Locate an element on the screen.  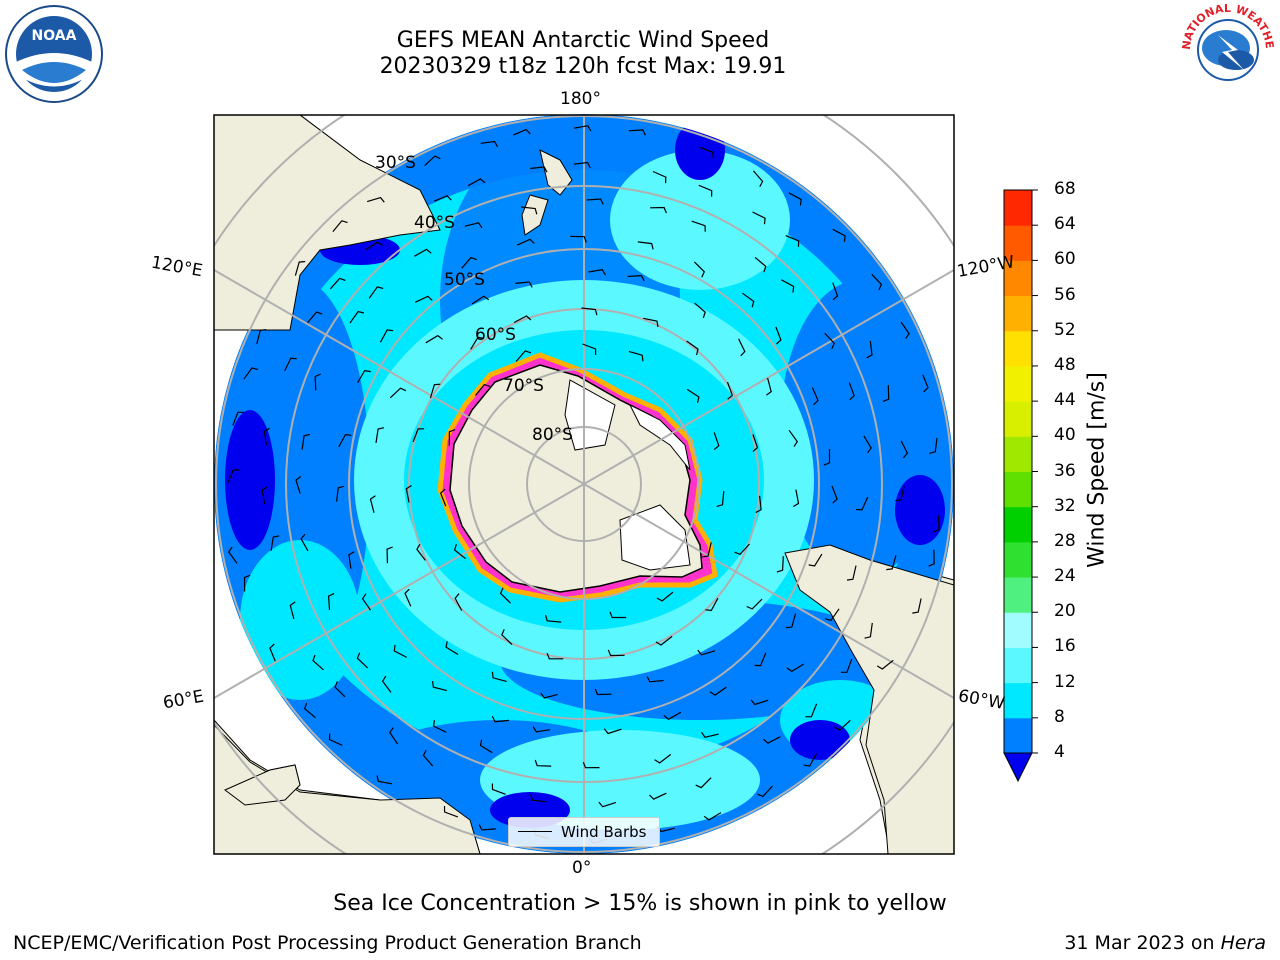
ross-ice-shelf is located at coordinates (590, 415).